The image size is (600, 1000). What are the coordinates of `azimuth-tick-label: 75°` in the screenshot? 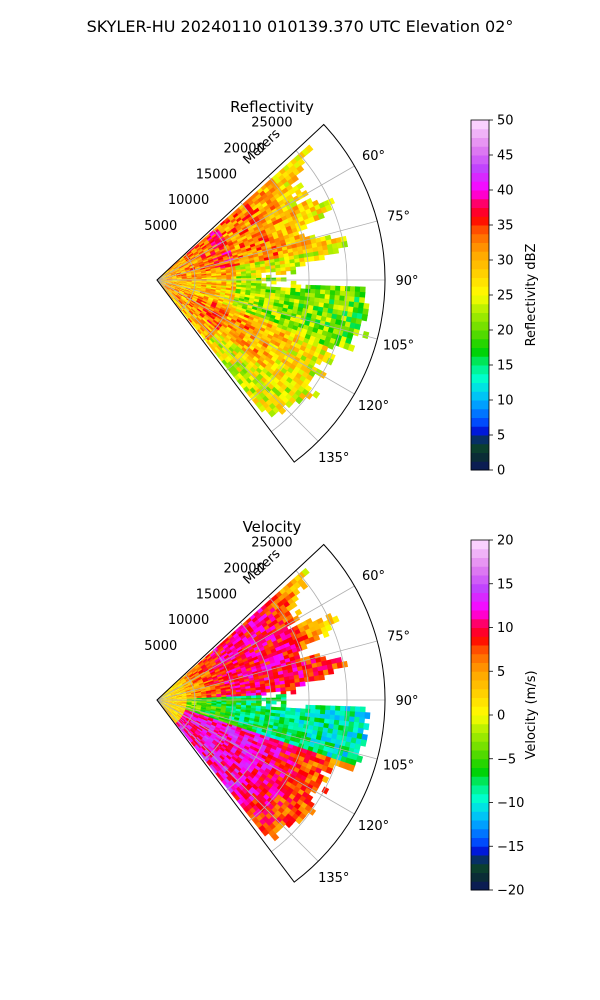 It's located at (398, 216).